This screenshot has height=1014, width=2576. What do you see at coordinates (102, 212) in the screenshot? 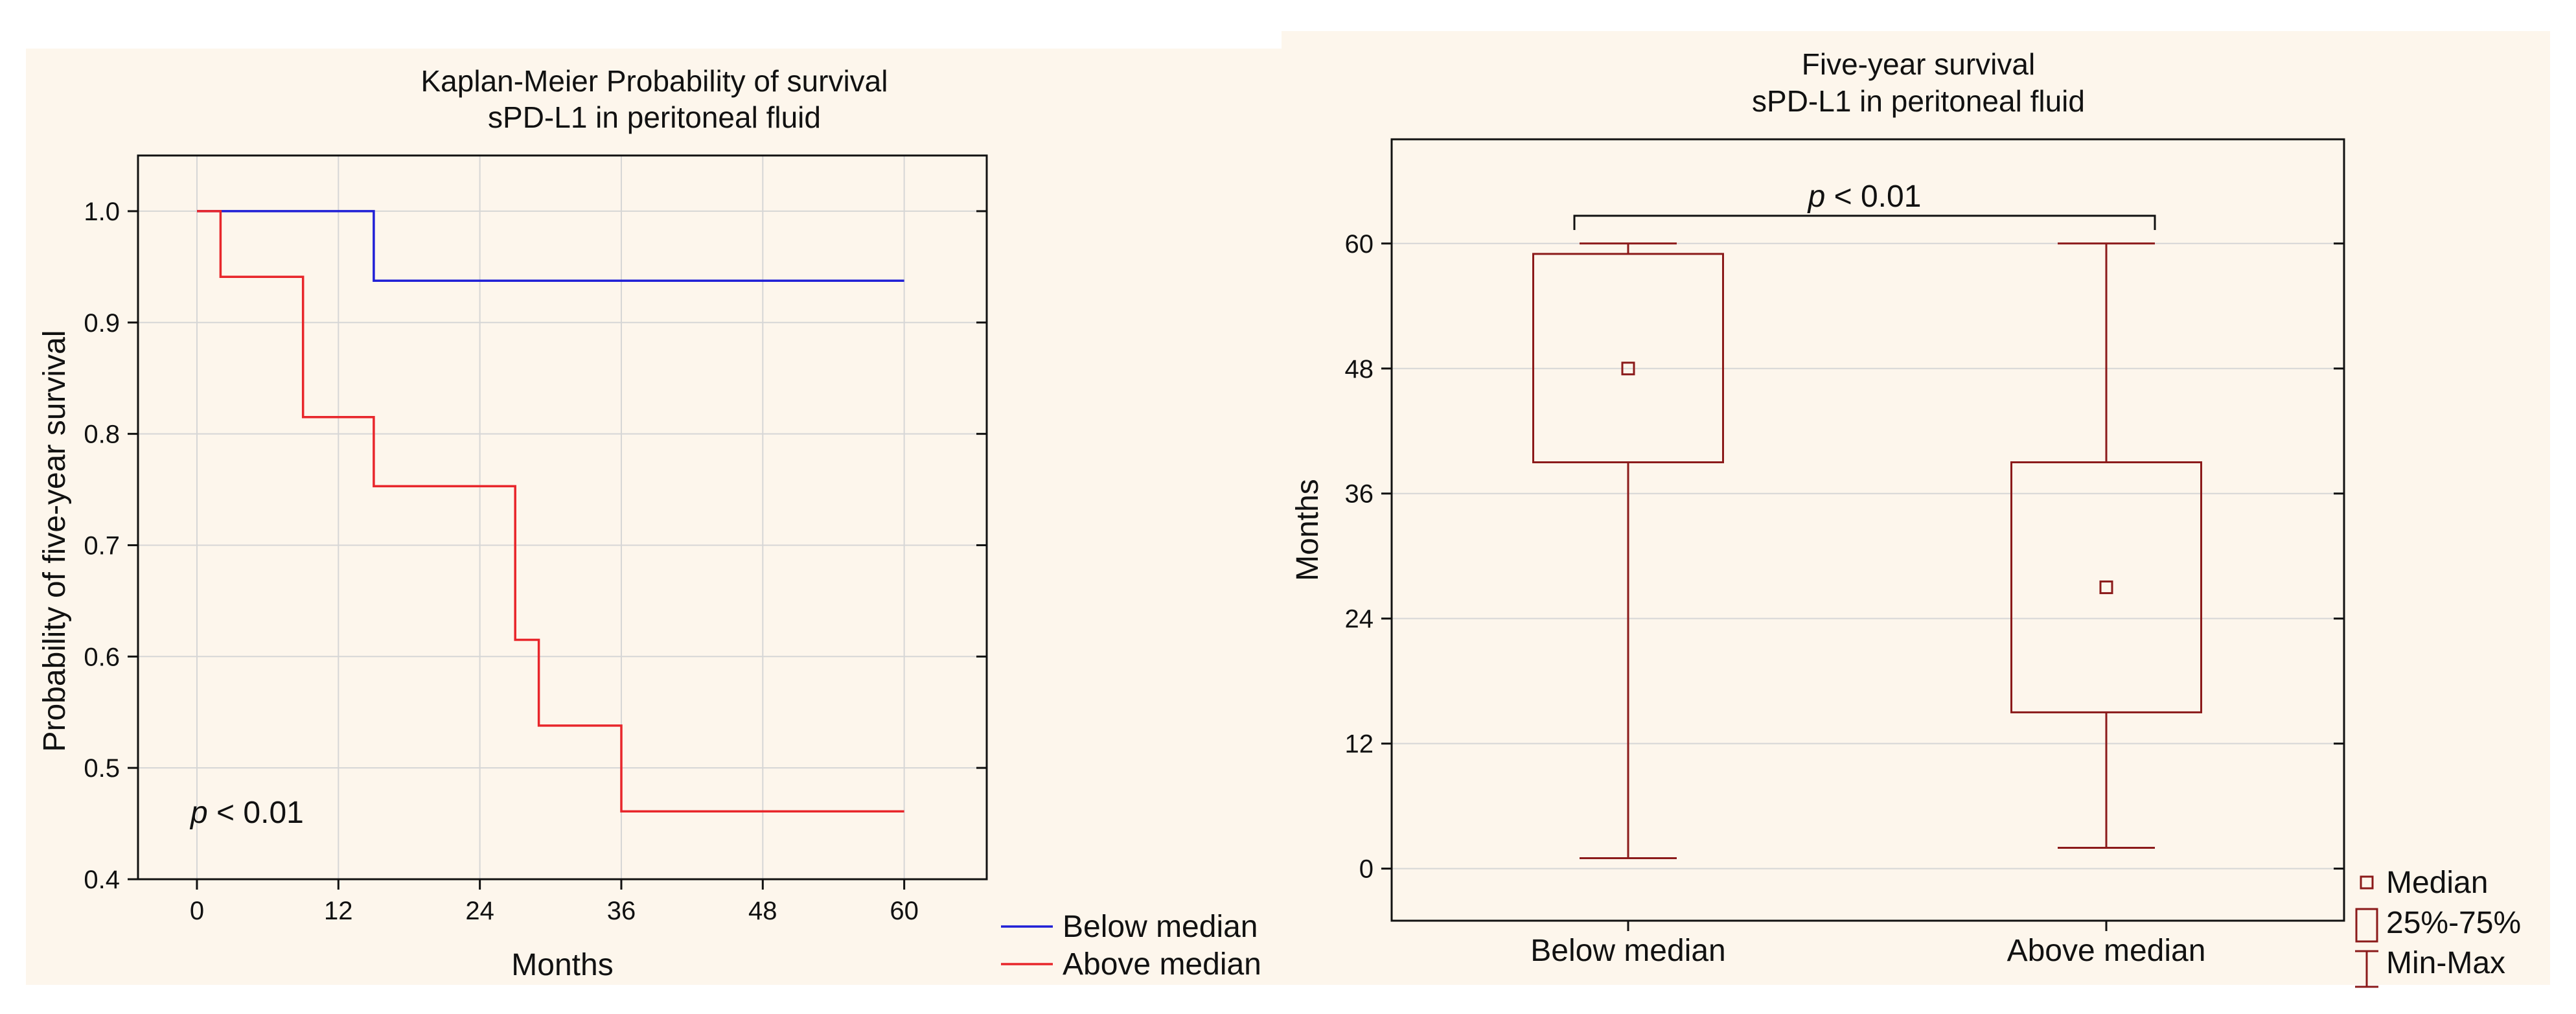
I see `km-ytick-label: 1.0` at bounding box center [102, 212].